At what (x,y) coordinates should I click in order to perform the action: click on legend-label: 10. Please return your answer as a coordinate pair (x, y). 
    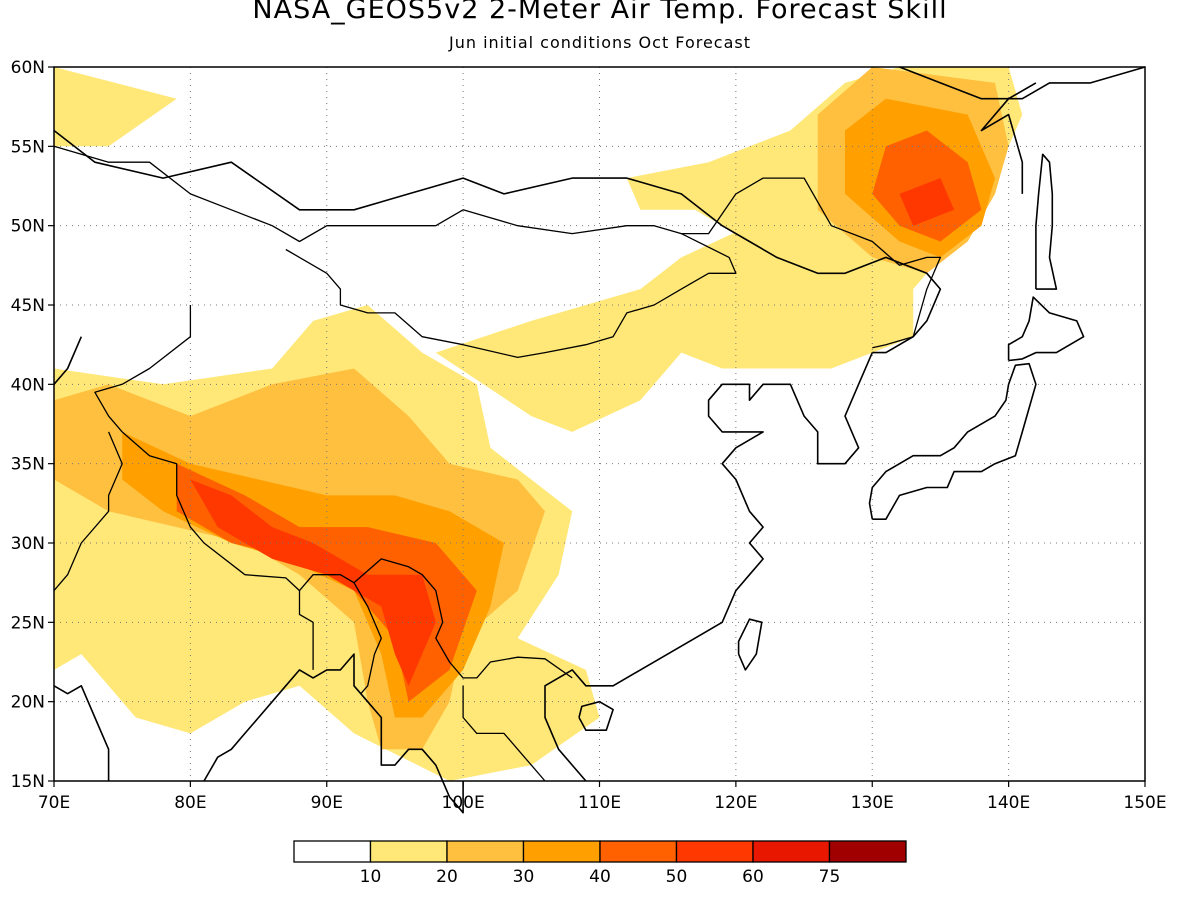
    Looking at the image, I should click on (371, 877).